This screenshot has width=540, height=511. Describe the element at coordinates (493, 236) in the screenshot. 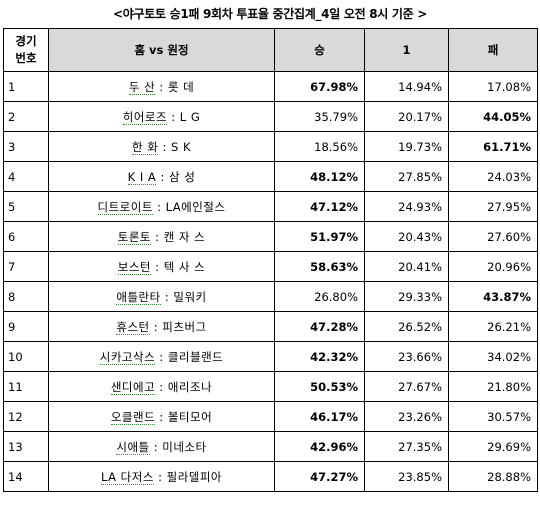

I see `lose-rate-cell: 27.60%` at that location.